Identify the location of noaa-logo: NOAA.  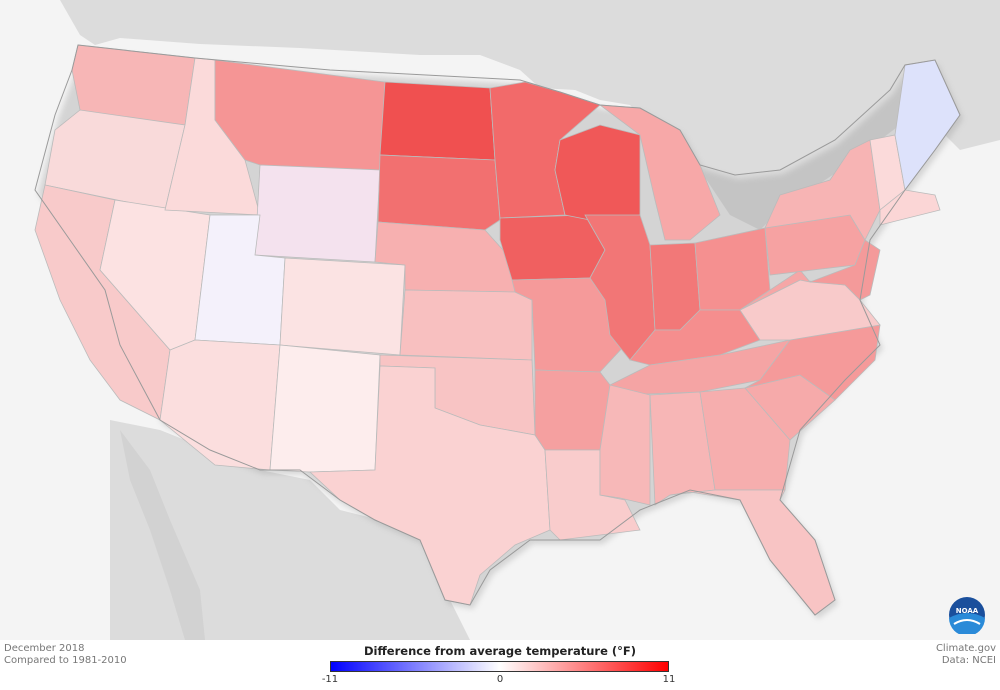
(967, 615).